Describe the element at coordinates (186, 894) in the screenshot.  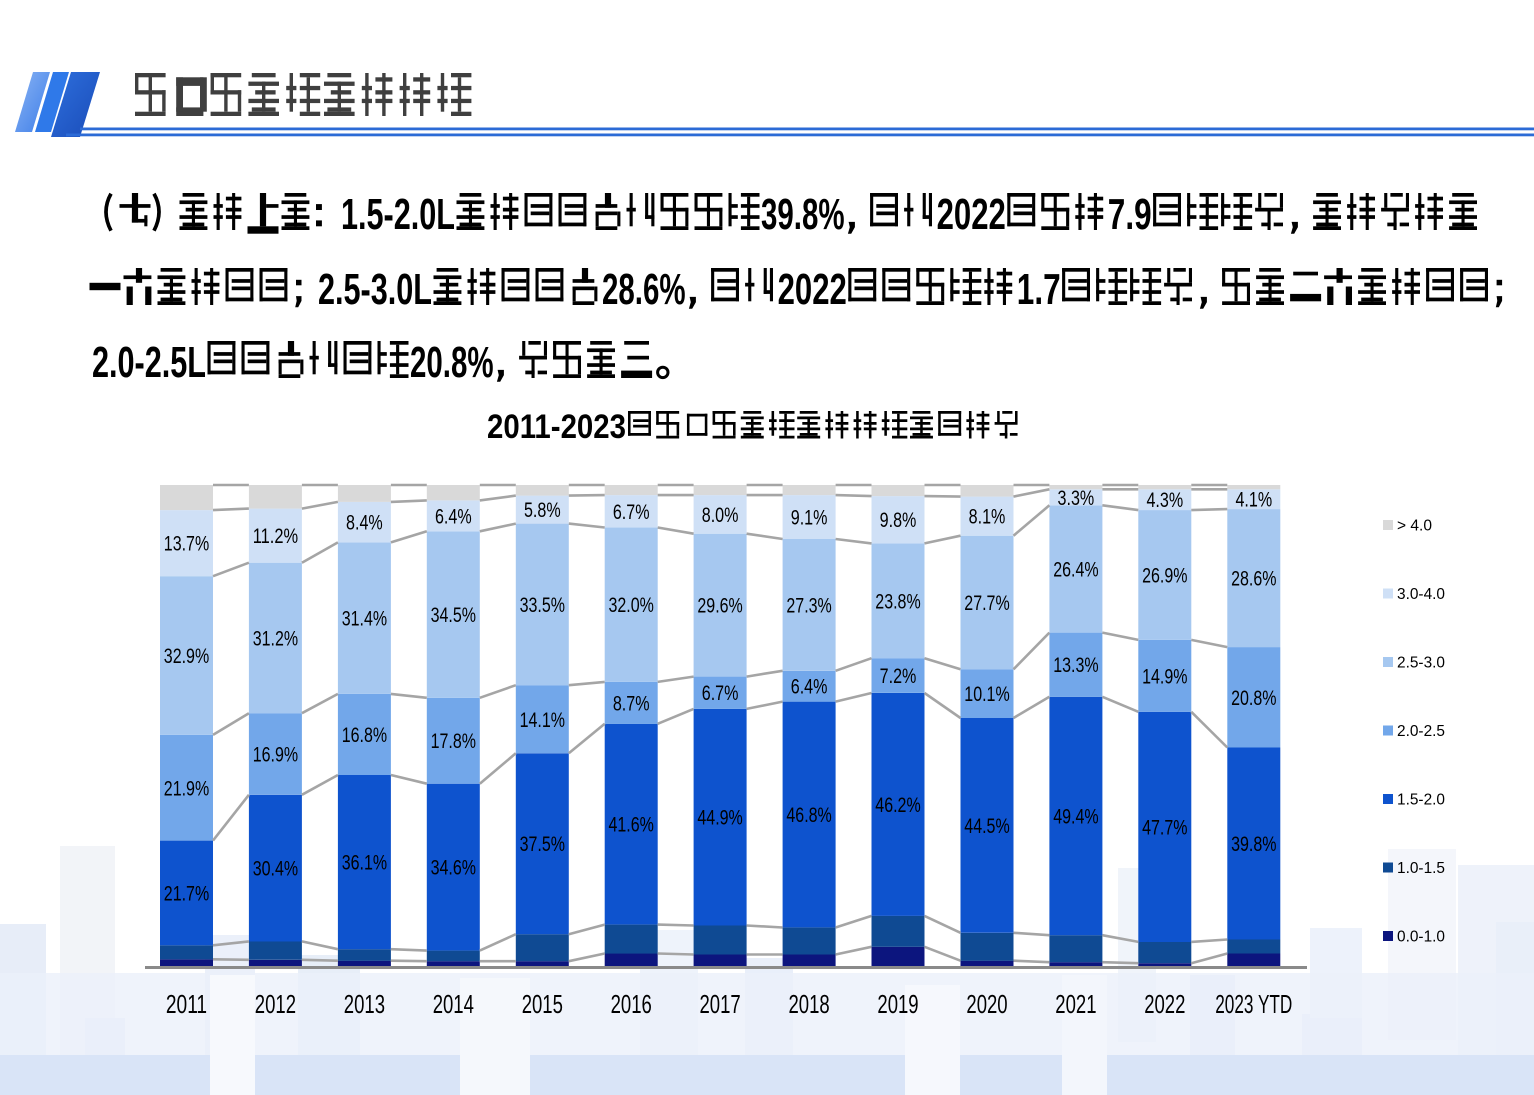
I see `svg-text: 21.7%` at that location.